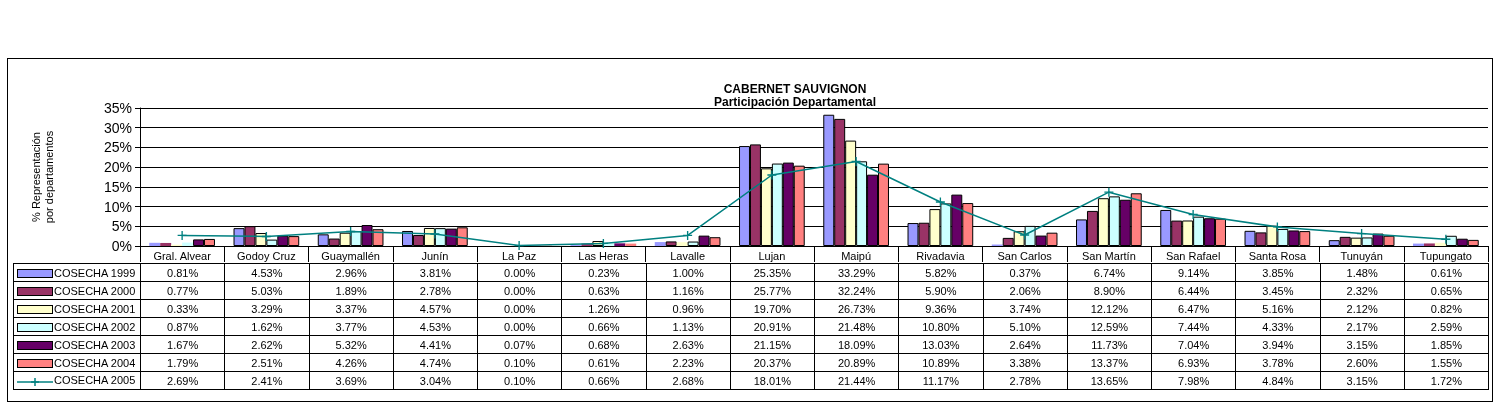  Describe the element at coordinates (435, 272) in the screenshot. I see `data-label: 3.81%` at that location.